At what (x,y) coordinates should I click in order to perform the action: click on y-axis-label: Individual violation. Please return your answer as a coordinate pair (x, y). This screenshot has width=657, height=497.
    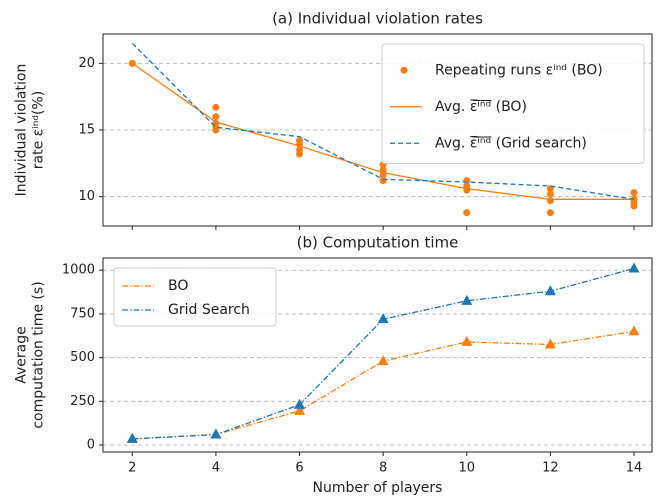
    Looking at the image, I should click on (22, 130).